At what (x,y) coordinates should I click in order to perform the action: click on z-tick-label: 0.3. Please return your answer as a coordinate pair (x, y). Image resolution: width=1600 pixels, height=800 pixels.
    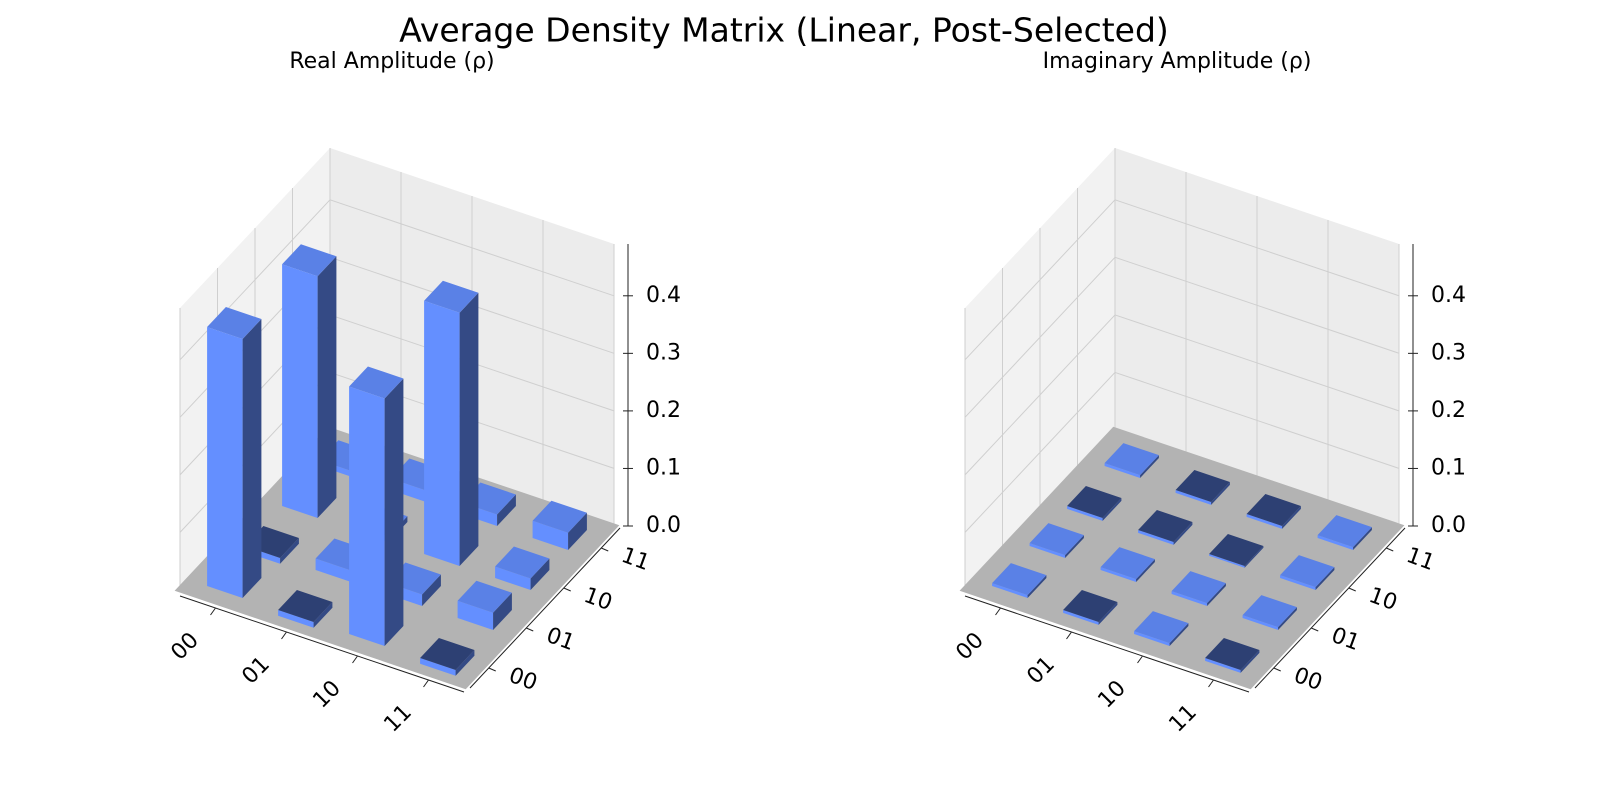
    Looking at the image, I should click on (1448, 352).